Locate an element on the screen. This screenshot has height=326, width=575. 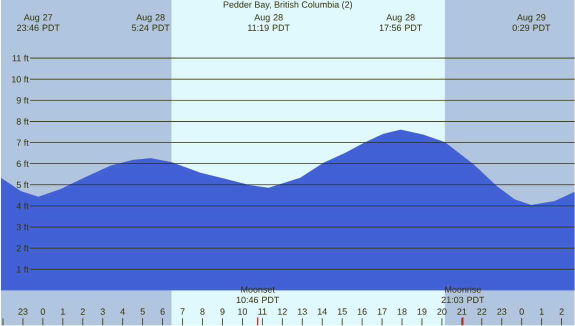
x-tick-label: 11 is located at coordinates (262, 311).